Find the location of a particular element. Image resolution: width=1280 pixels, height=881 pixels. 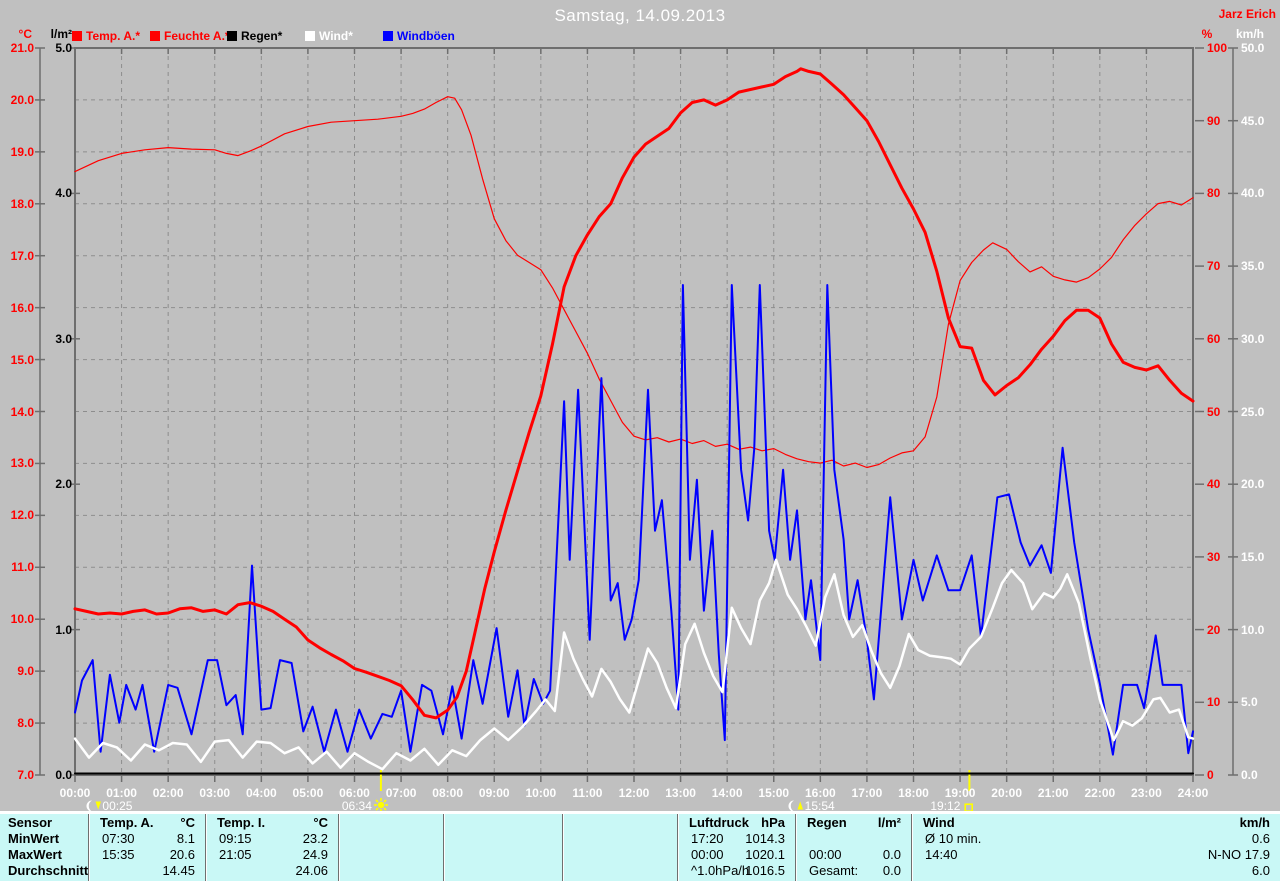

wind-axis-tick: 30.0 is located at coordinates (1253, 338).